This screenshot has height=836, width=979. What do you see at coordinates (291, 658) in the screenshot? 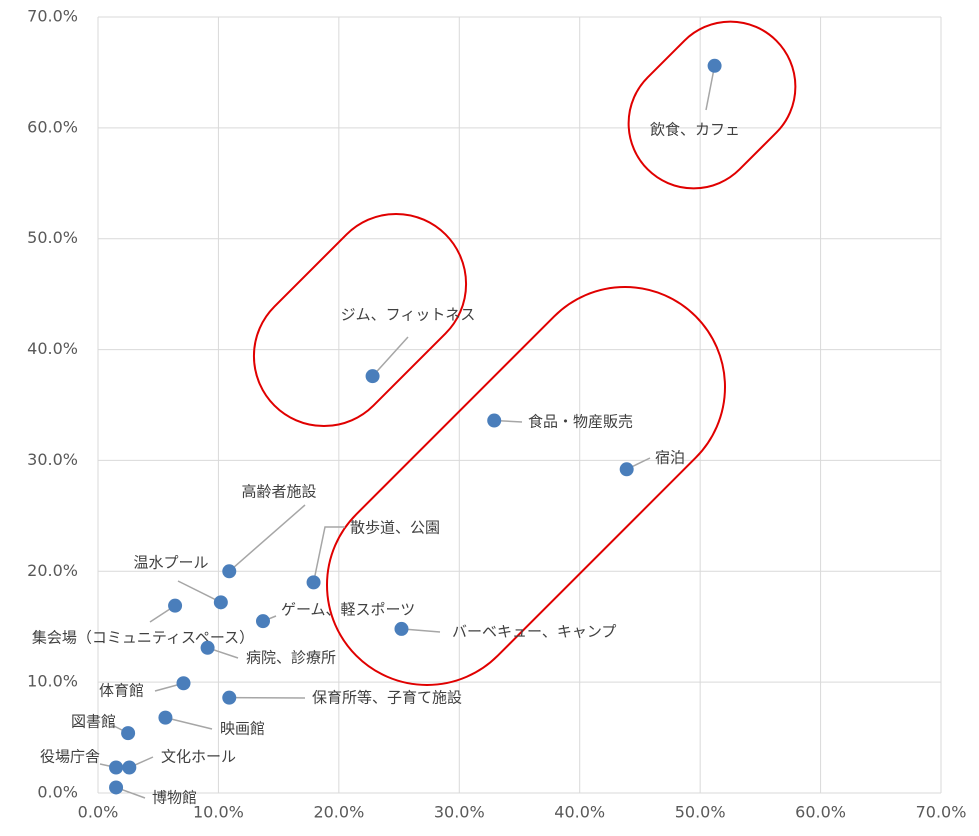
I see `point-label: 病院、診療所` at bounding box center [291, 658].